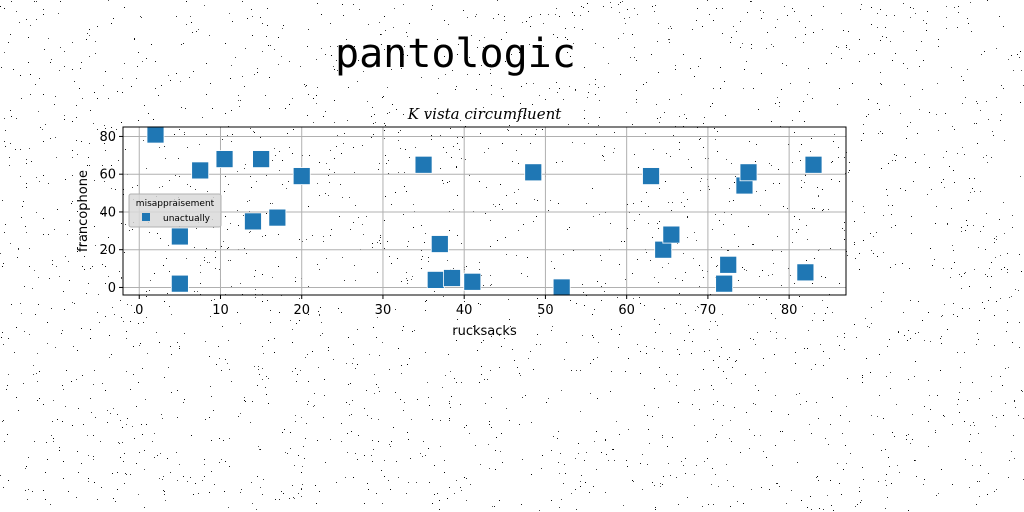 This screenshot has width=1024, height=512. I want to click on x-tick-label: 40, so click(464, 310).